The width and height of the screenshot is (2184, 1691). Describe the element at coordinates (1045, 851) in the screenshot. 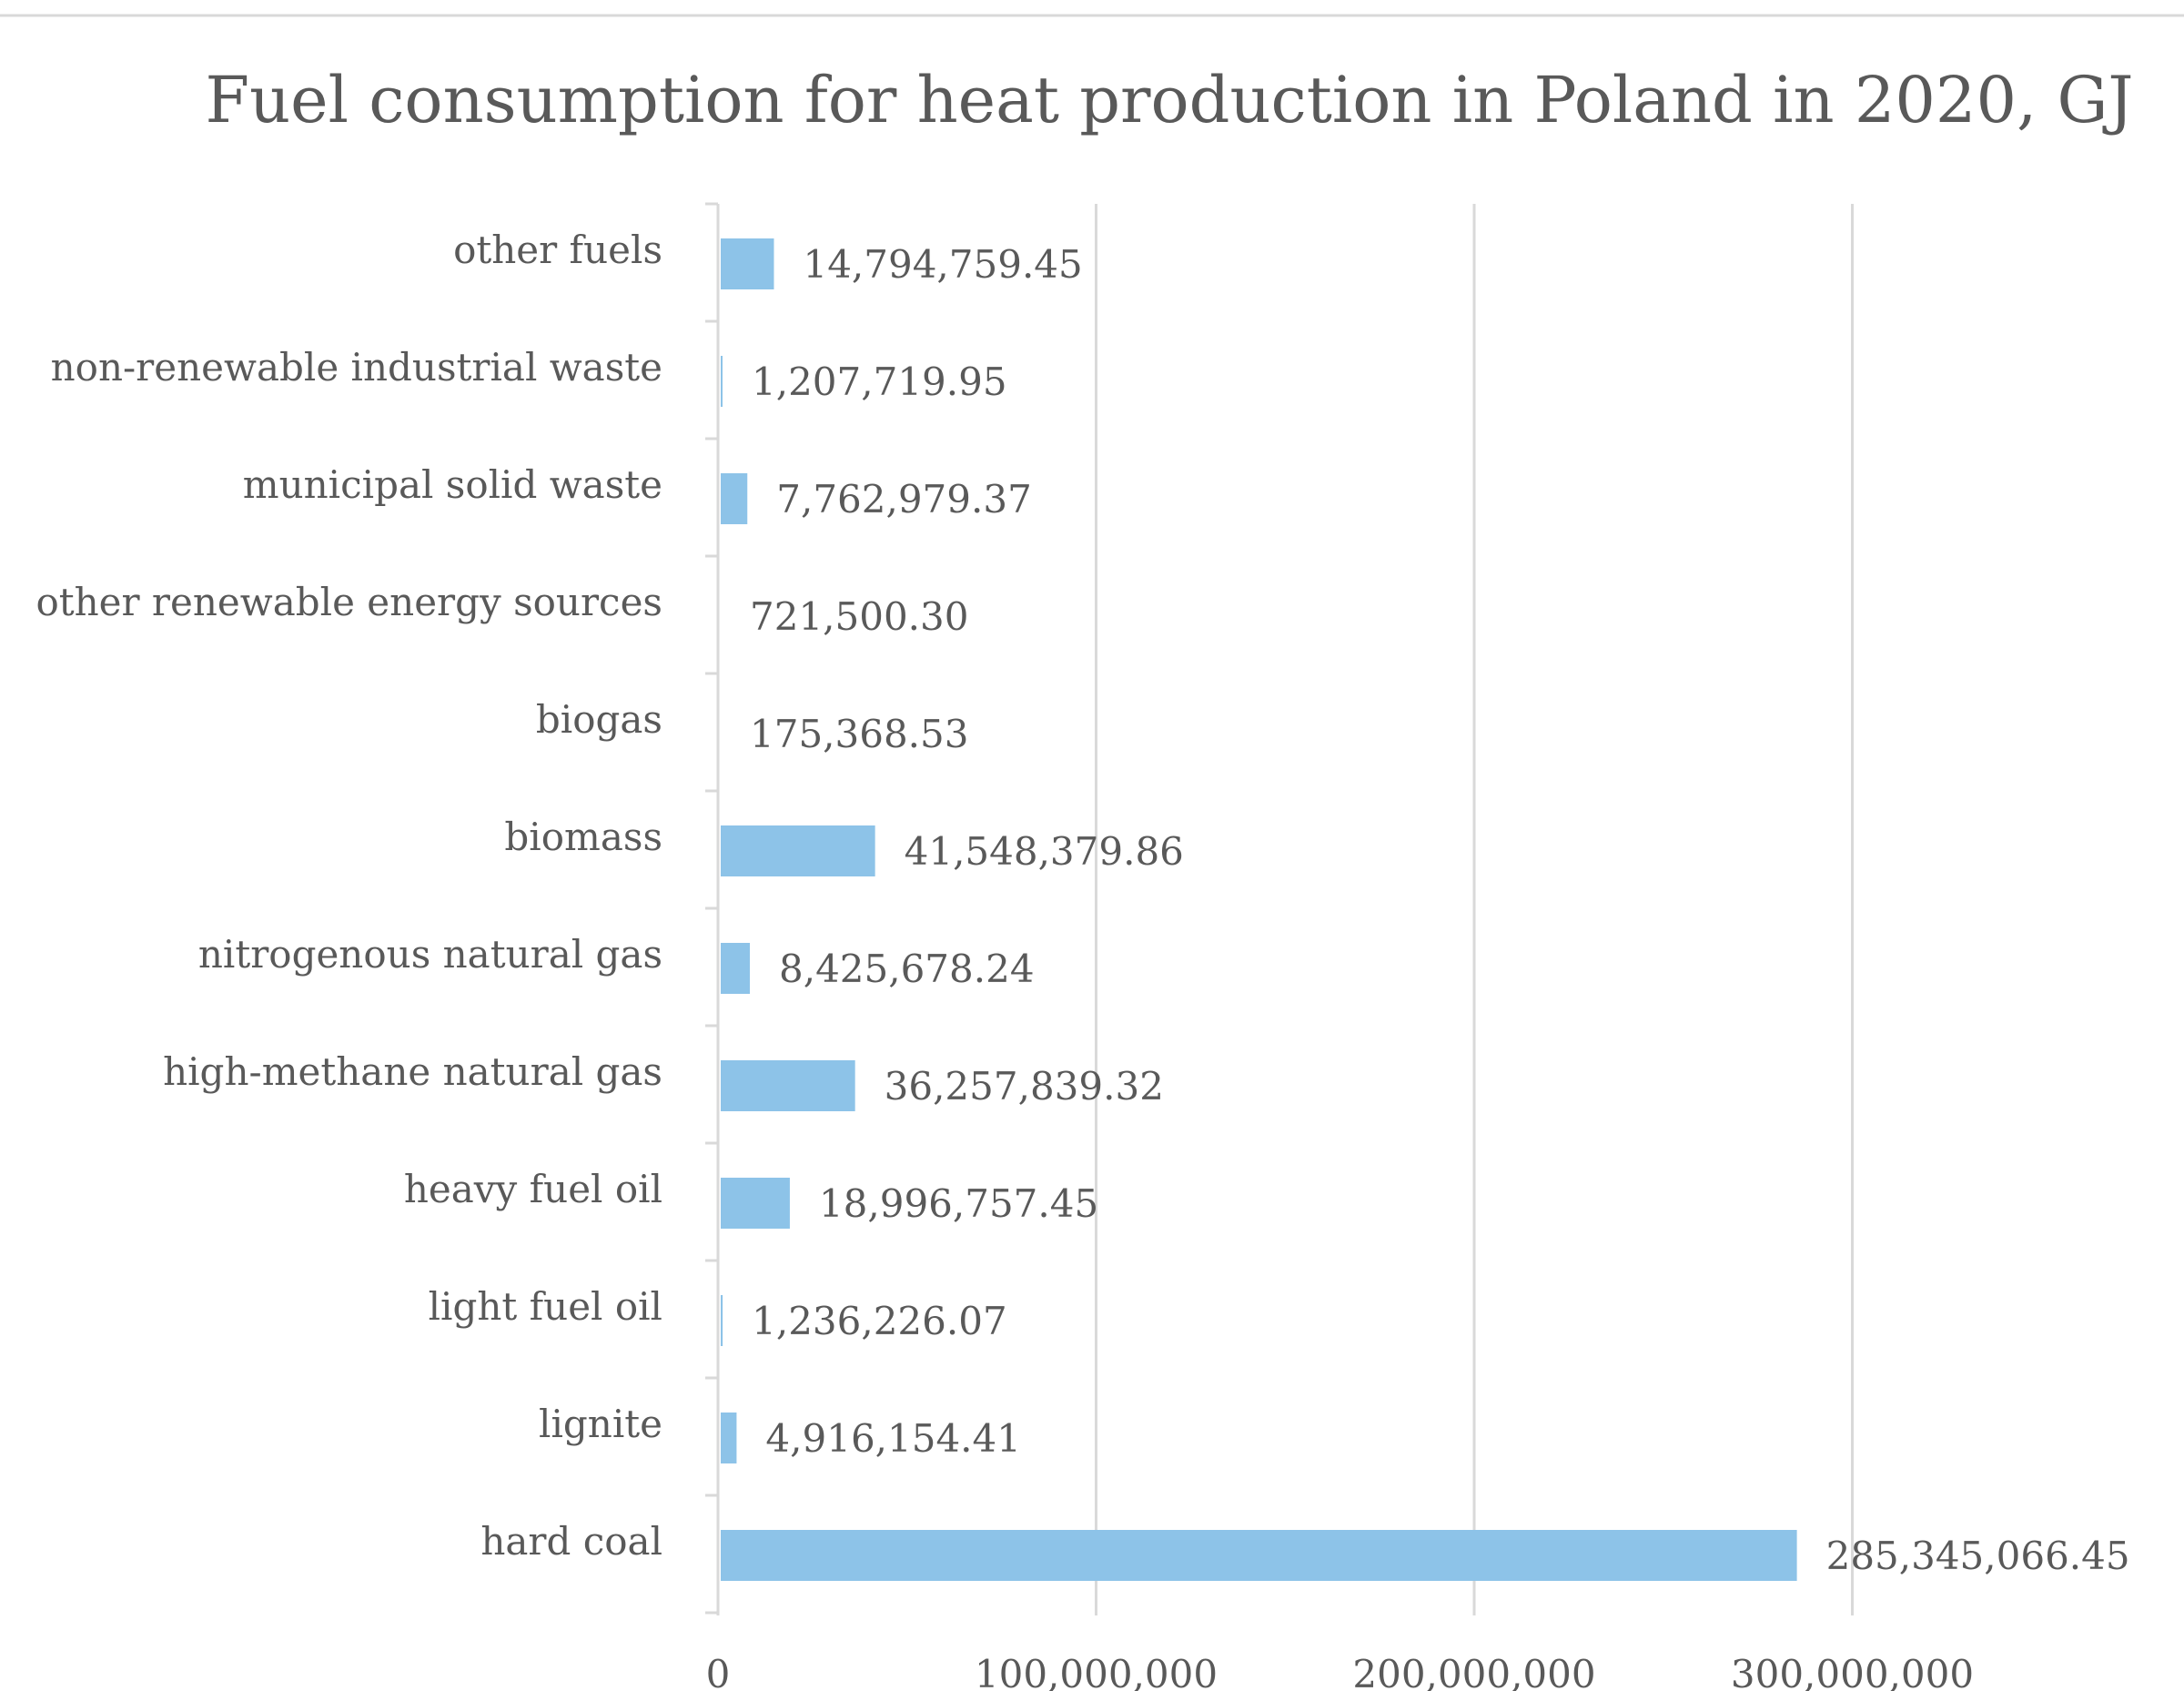

I see `data-label: 41,548,379.86` at that location.